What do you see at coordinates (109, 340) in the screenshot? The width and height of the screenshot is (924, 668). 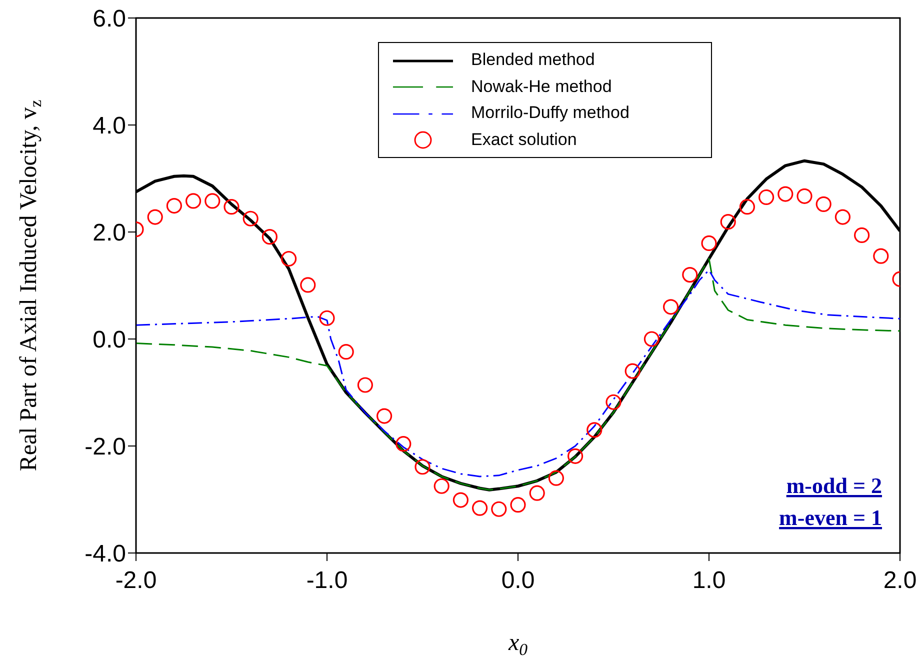 I see `y-tick-label: 0.0` at bounding box center [109, 340].